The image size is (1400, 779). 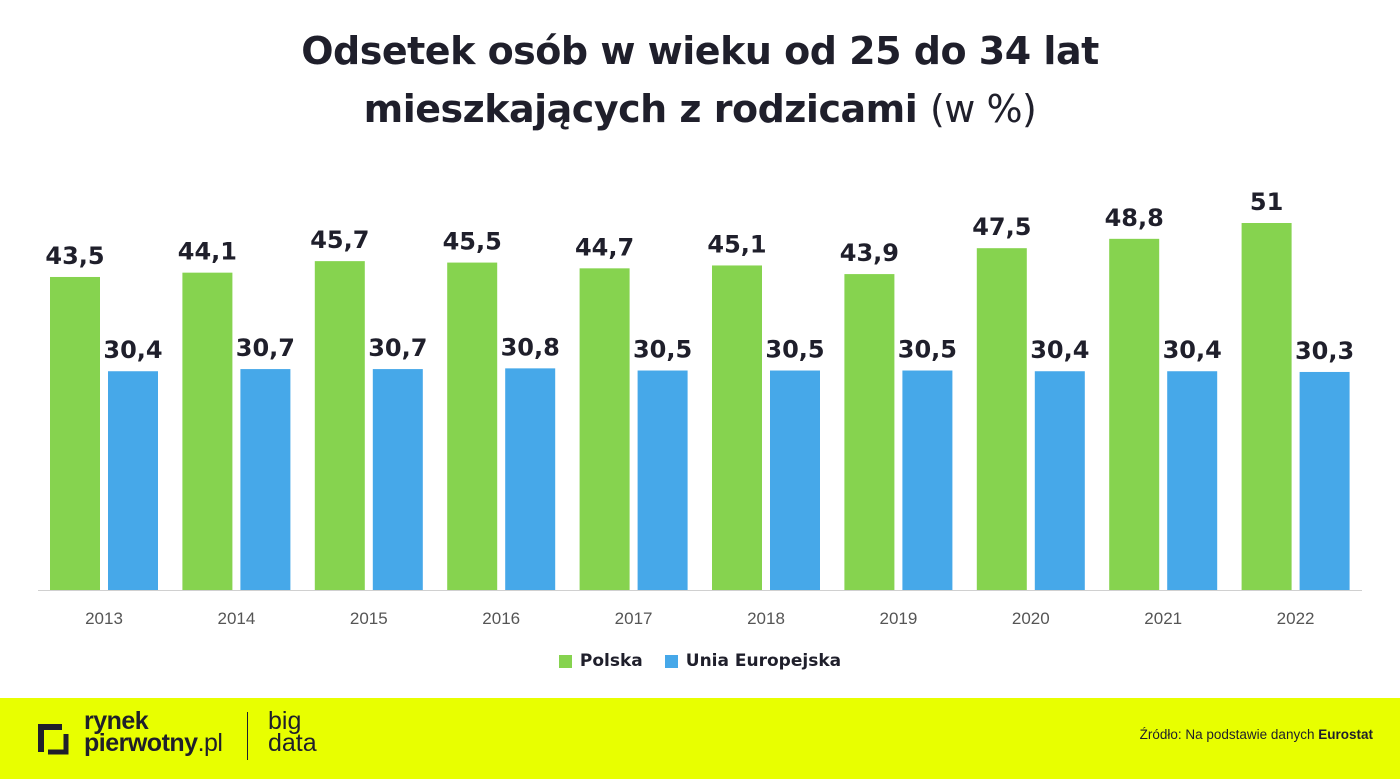 I want to click on data-label-ue-2019: 30,5, so click(x=927, y=350).